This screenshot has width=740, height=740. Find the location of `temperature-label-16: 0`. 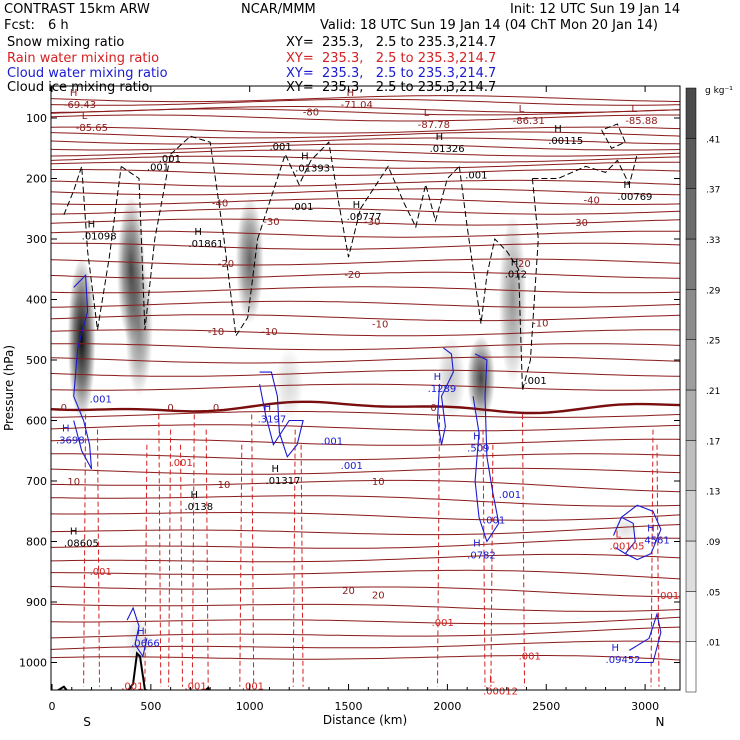

temperature-label-16: 0 is located at coordinates (433, 408).